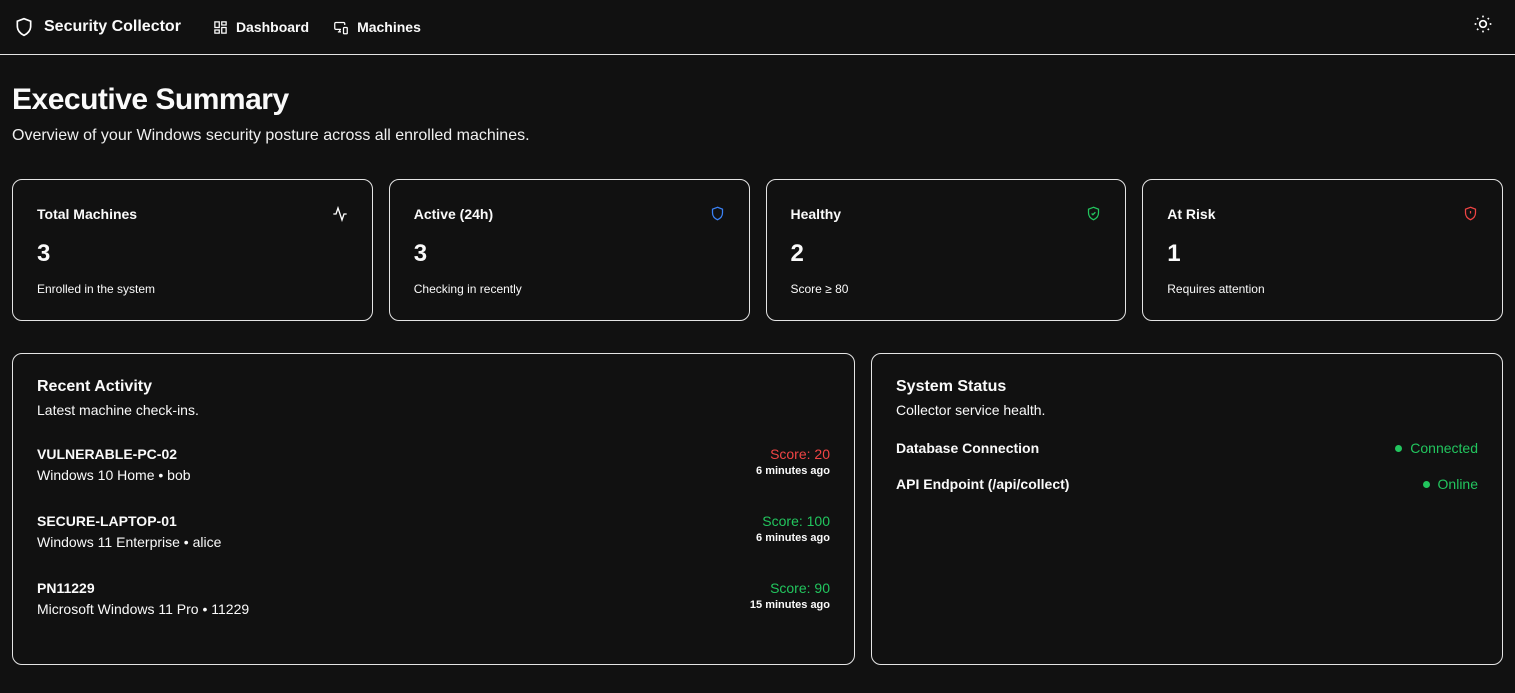 This screenshot has height=693, width=1515. What do you see at coordinates (789, 605) in the screenshot?
I see `checkin-time: 15 minutes ago` at bounding box center [789, 605].